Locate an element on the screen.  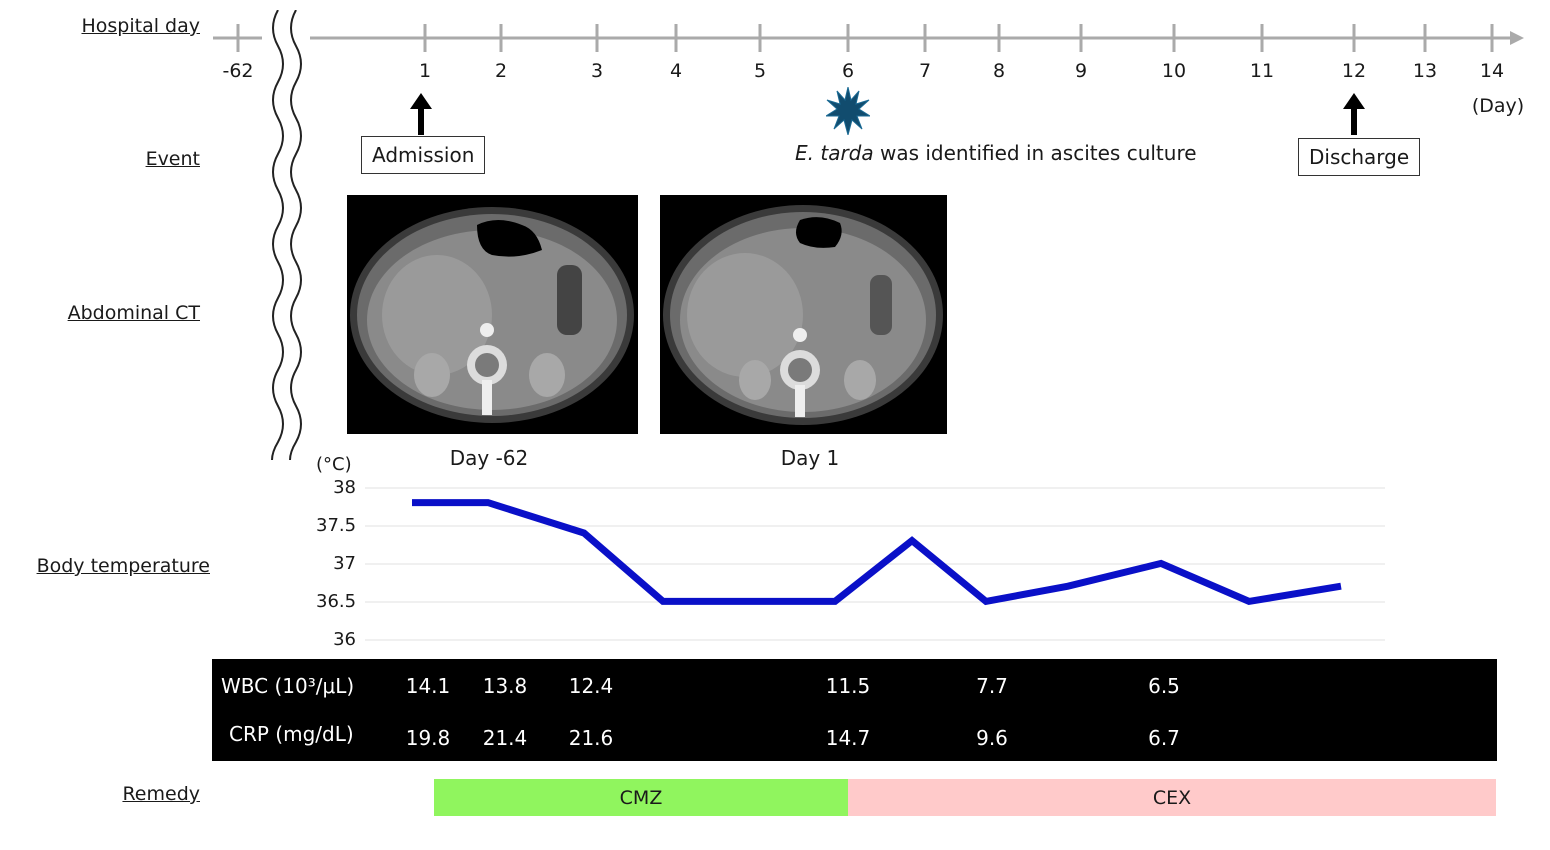
hospital-day-label: Hospital day is located at coordinates (140, 26).